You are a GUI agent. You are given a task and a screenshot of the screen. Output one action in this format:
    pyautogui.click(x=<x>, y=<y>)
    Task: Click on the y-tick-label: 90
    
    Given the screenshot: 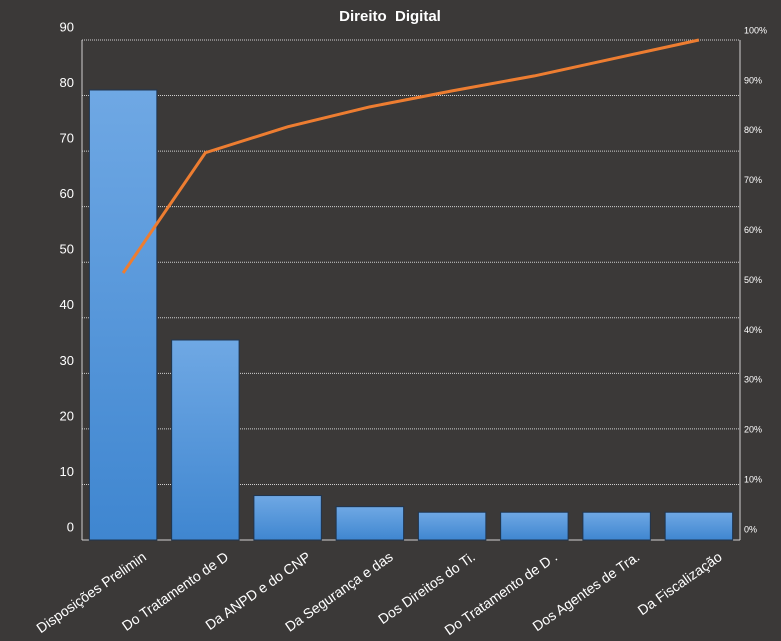 What is the action you would take?
    pyautogui.click(x=67, y=26)
    